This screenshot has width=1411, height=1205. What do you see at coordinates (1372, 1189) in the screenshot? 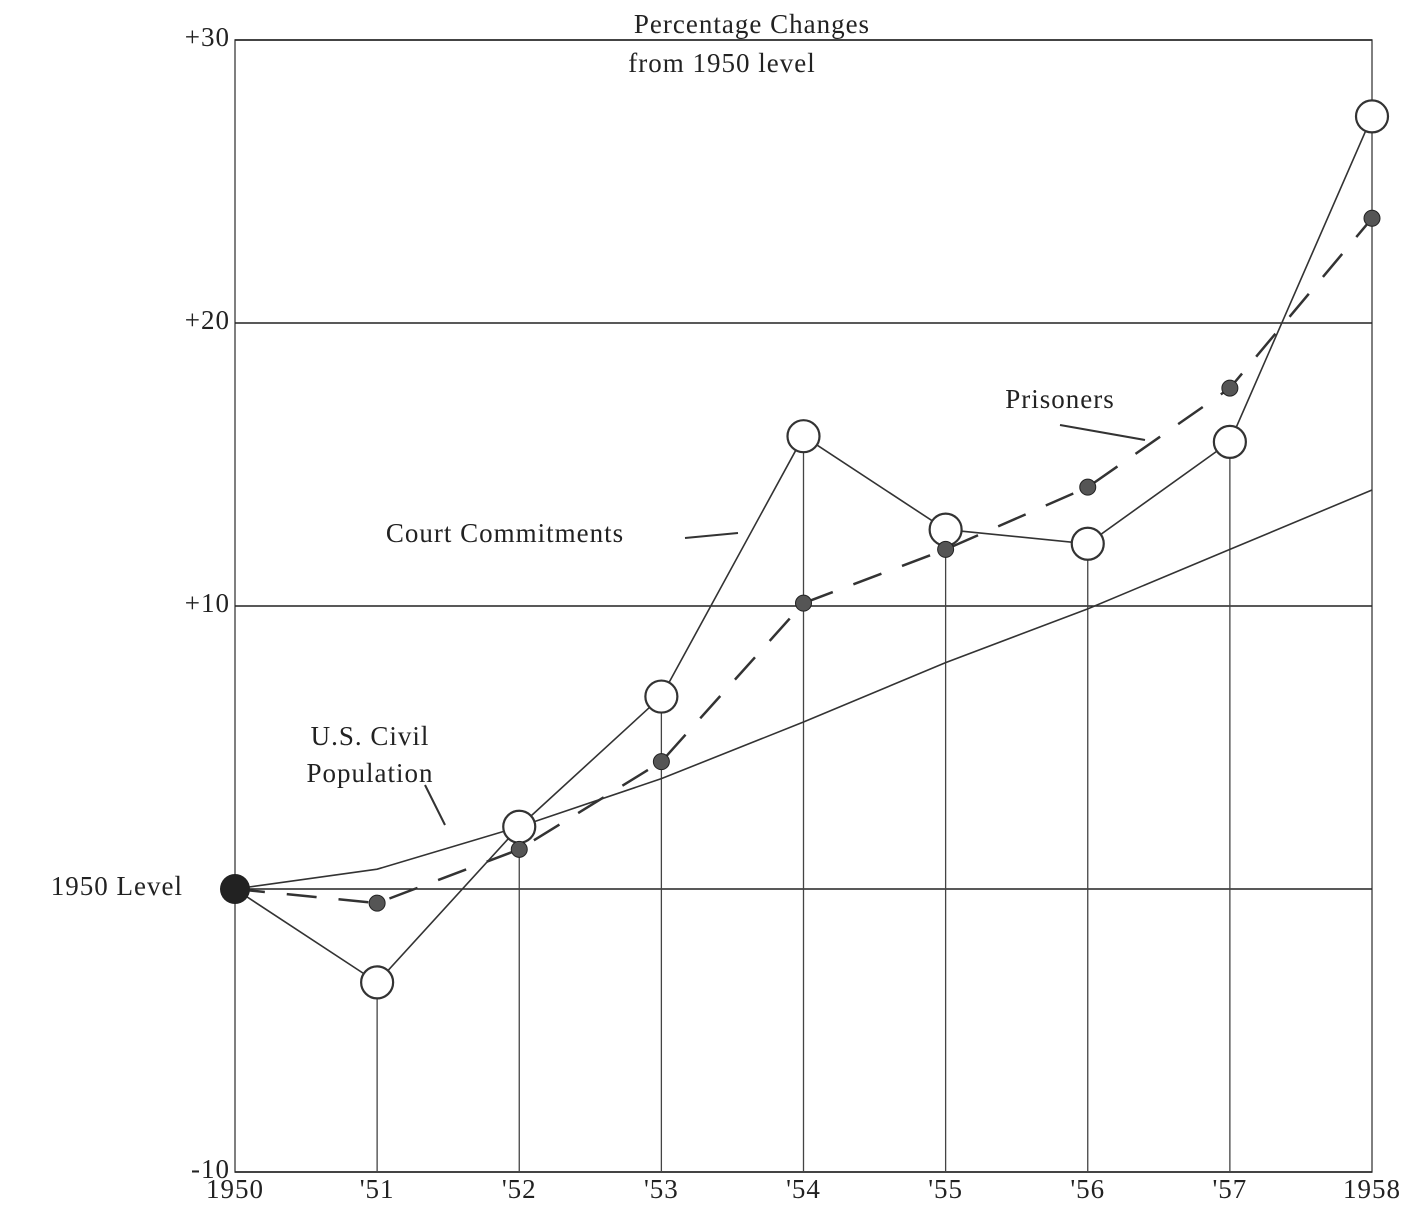
I see `x-tick-label: 1958` at bounding box center [1372, 1189].